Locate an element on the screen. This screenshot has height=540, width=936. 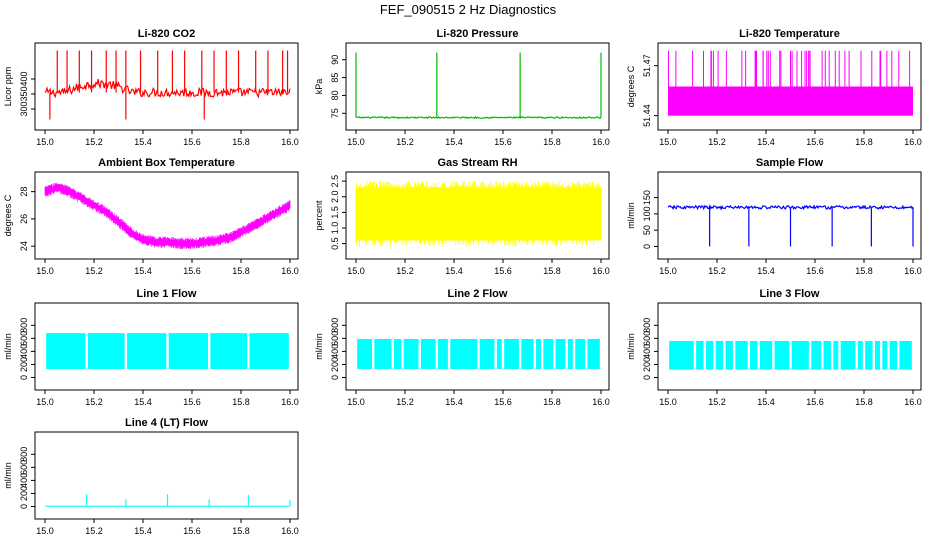
y-tick-label: 1.0 is located at coordinates (335, 228).